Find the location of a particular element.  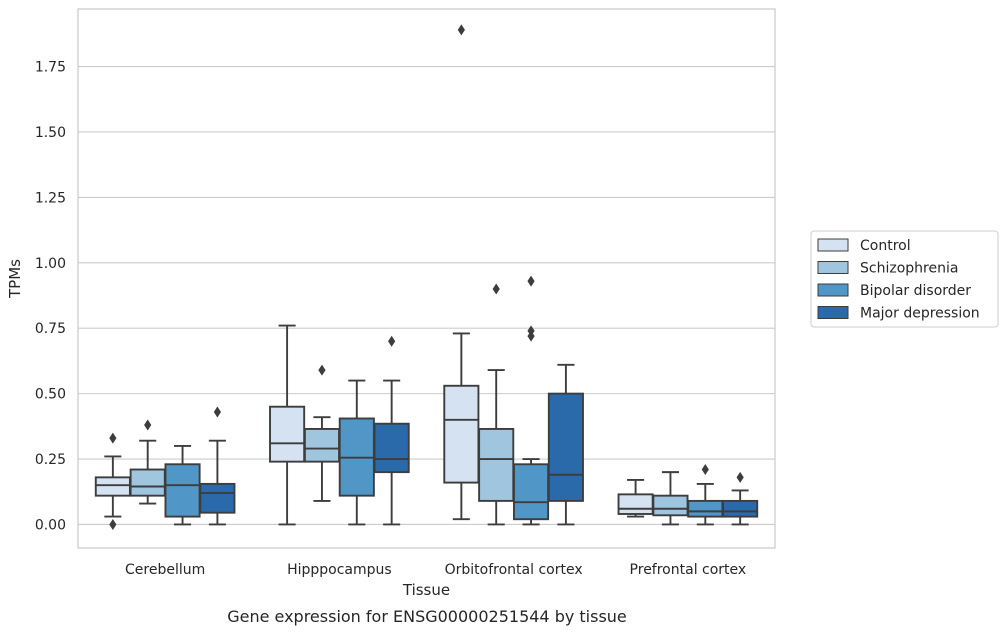

y-tick-label: 0.75 is located at coordinates (50, 329).